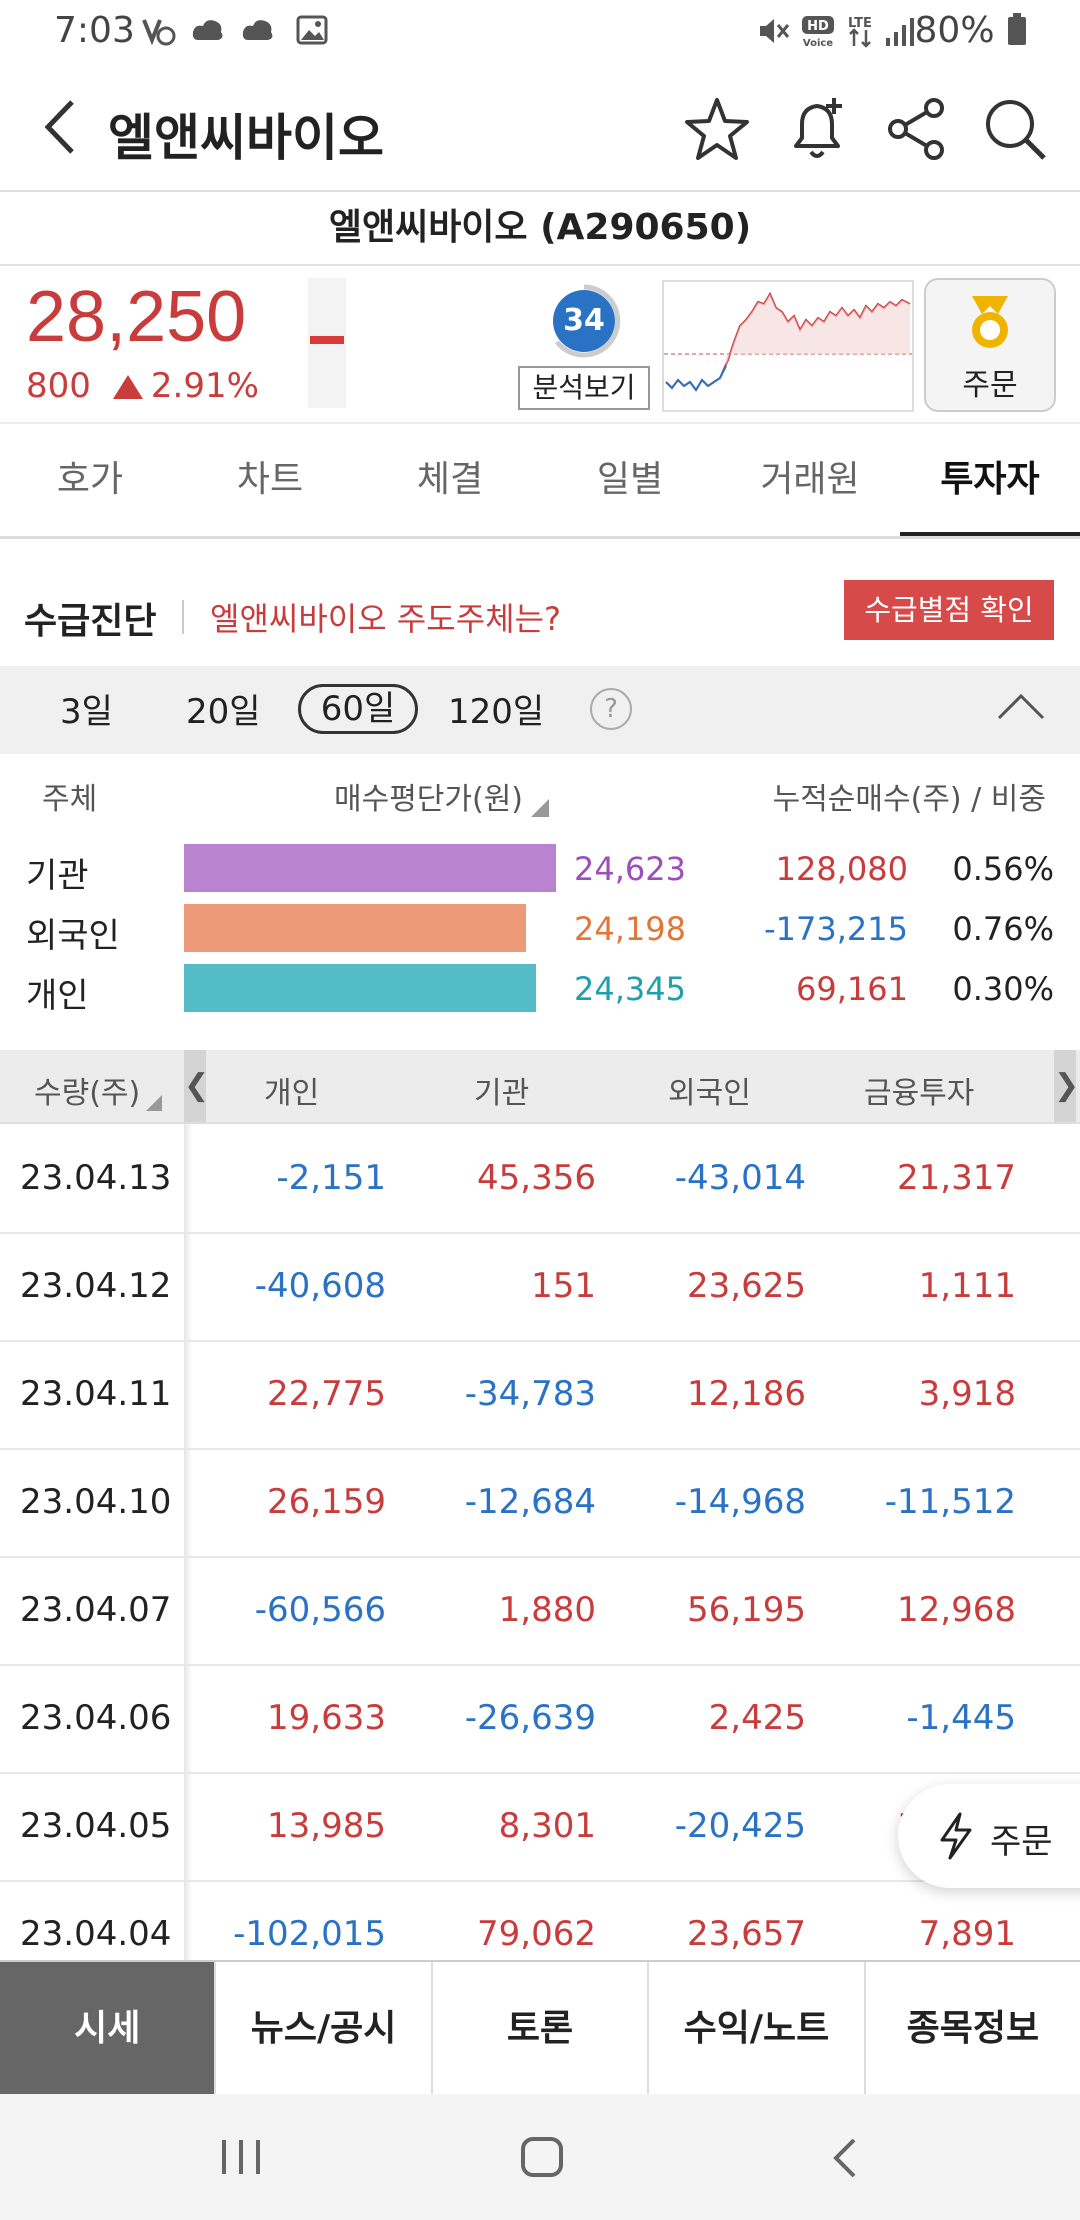 The height and width of the screenshot is (2220, 1080). What do you see at coordinates (322, 2029) in the screenshot?
I see `nav-news: 뉴스/공시` at bounding box center [322, 2029].